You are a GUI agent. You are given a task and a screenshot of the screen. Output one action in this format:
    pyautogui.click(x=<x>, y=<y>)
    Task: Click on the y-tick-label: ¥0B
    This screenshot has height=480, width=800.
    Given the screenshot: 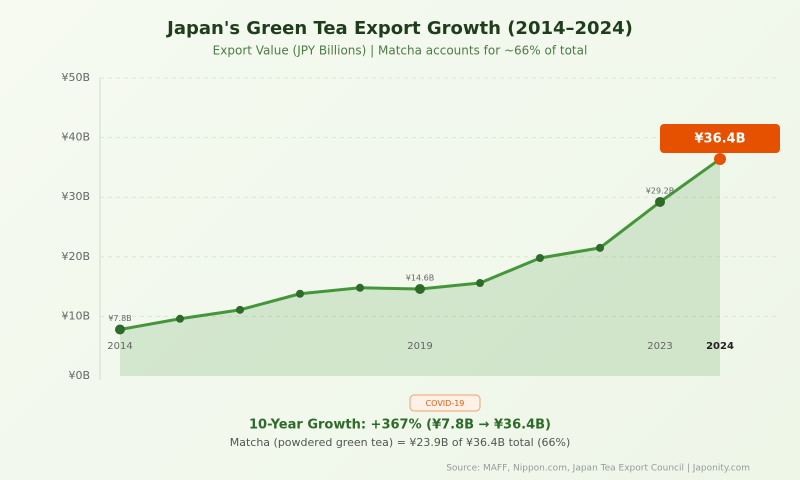 What is the action you would take?
    pyautogui.click(x=79, y=375)
    